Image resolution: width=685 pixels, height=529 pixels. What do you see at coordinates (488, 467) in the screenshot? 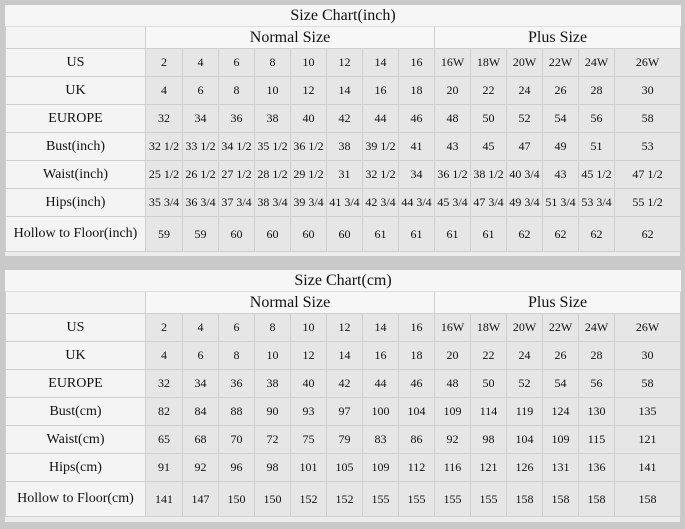
I see `table-cell: 121` at bounding box center [488, 467].